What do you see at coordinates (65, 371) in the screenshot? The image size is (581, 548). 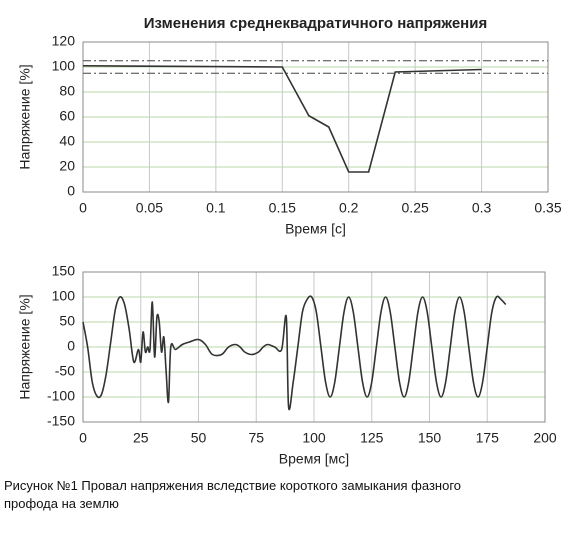 I see `y-tick-label: -50` at bounding box center [65, 371].